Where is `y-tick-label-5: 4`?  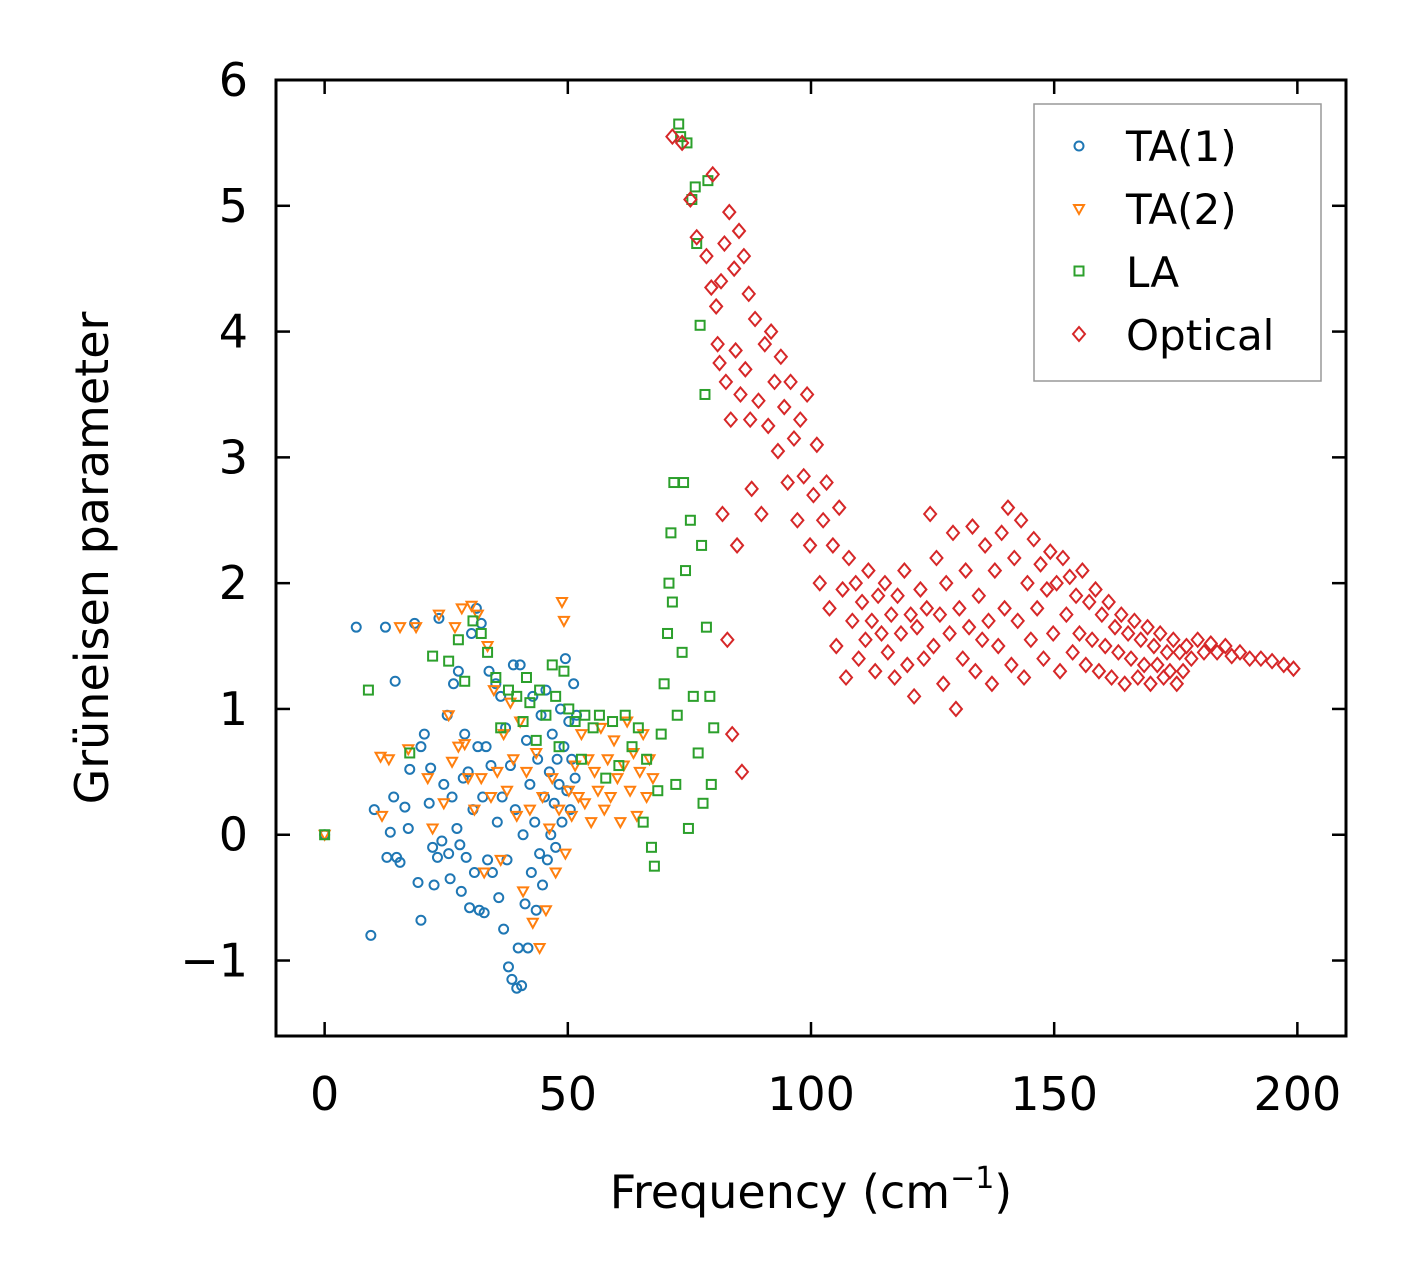 y-tick-label-5: 4 is located at coordinates (233, 332).